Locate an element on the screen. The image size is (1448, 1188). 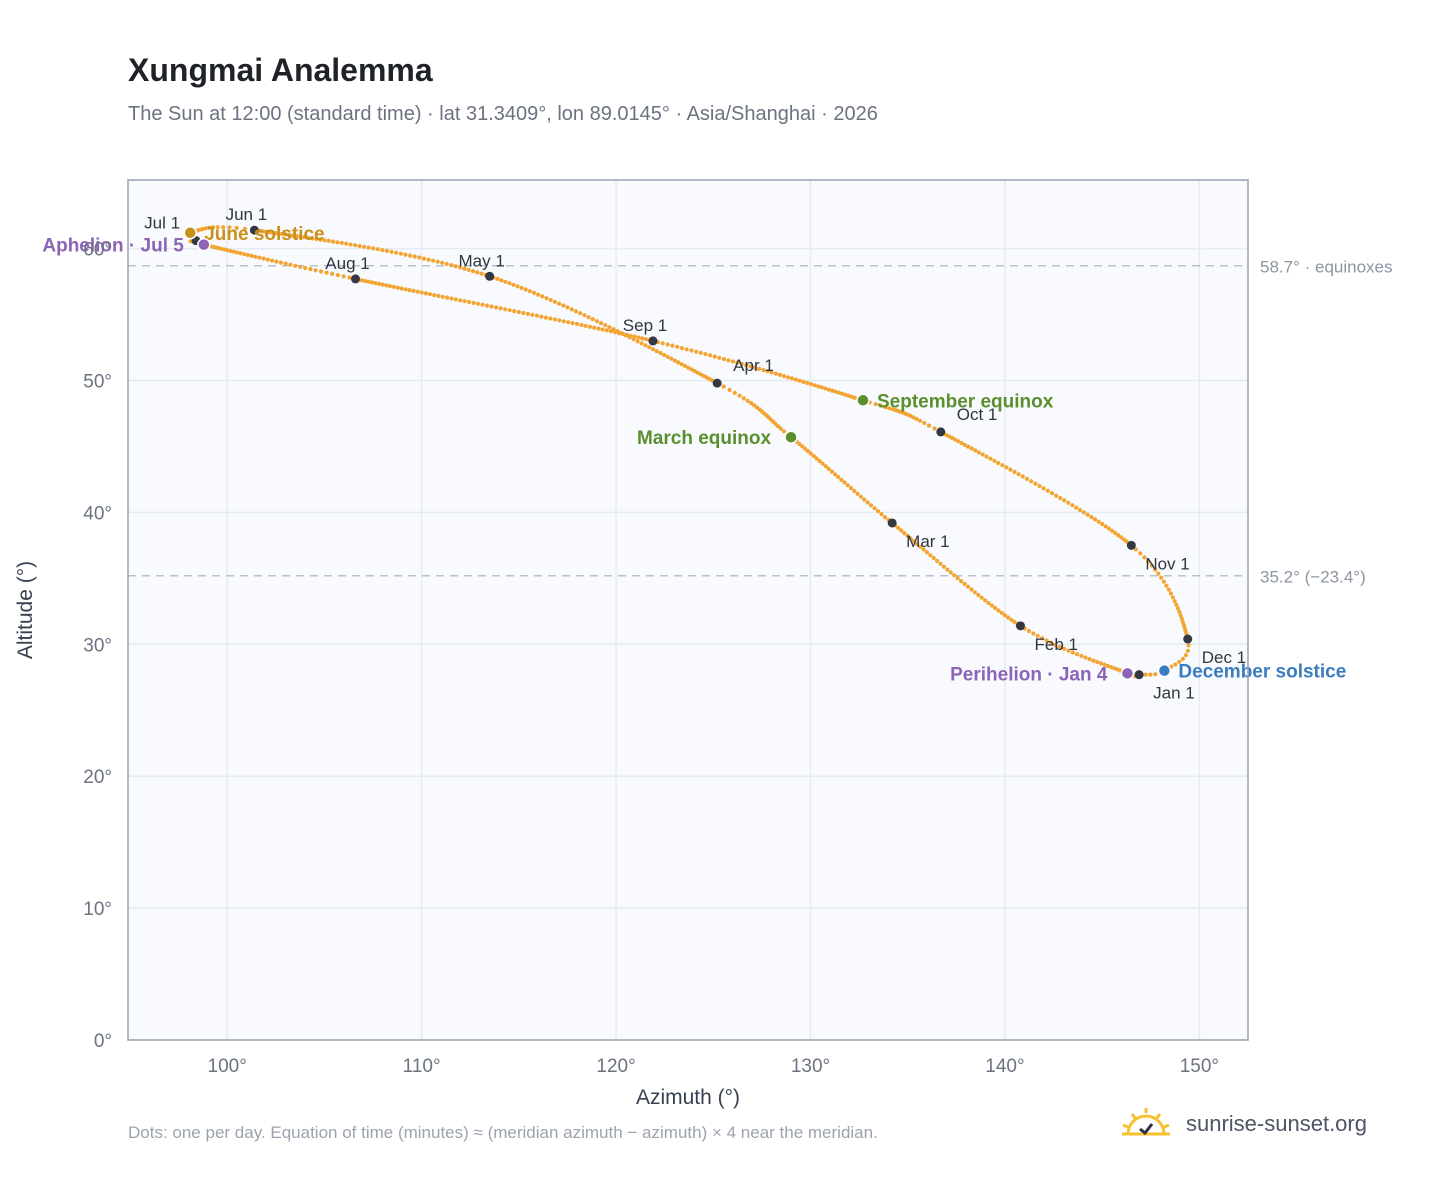
apsis-marker is located at coordinates (204, 244).